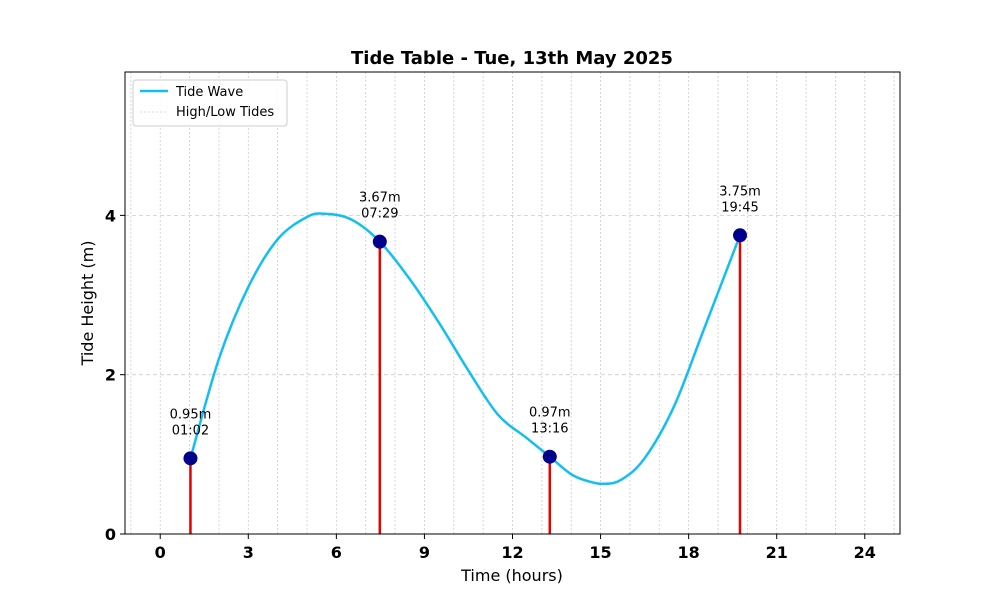 This screenshot has width=1000, height=600. Describe the element at coordinates (225, 112) in the screenshot. I see `legend-tides-label: High/Low Tides` at that location.